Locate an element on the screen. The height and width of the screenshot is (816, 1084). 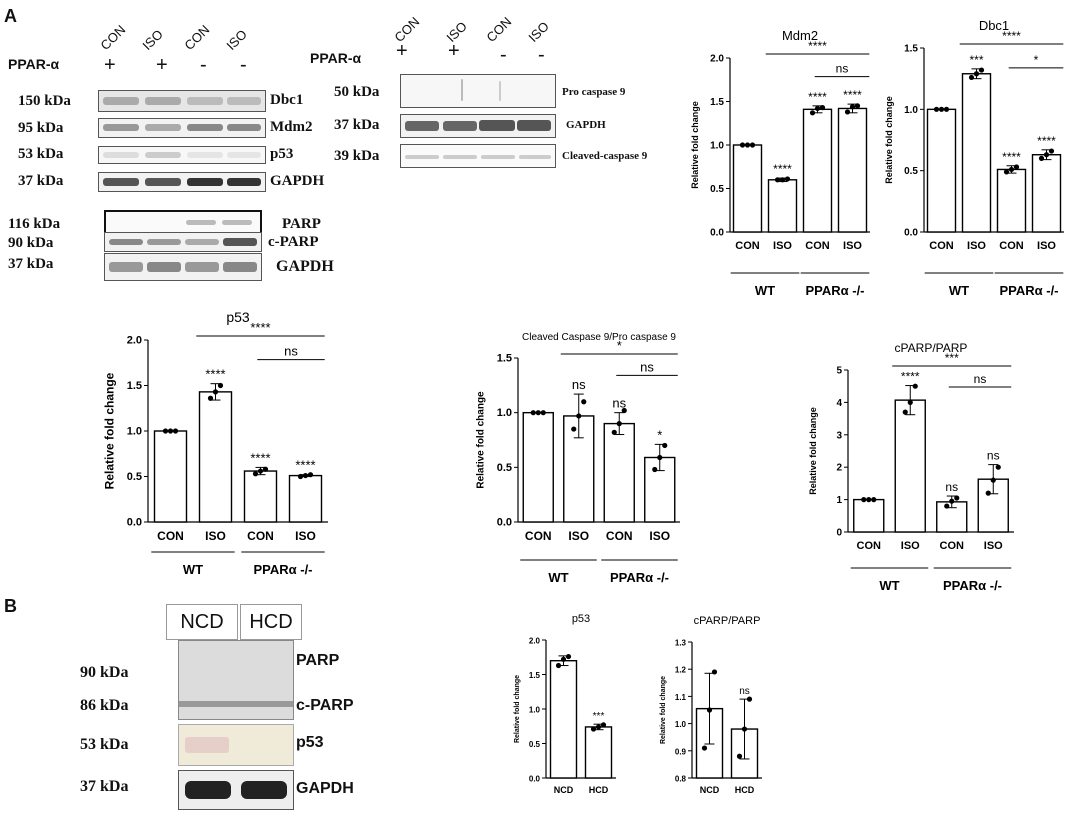
blot-strip-mdm2 is located at coordinates (182, 128).